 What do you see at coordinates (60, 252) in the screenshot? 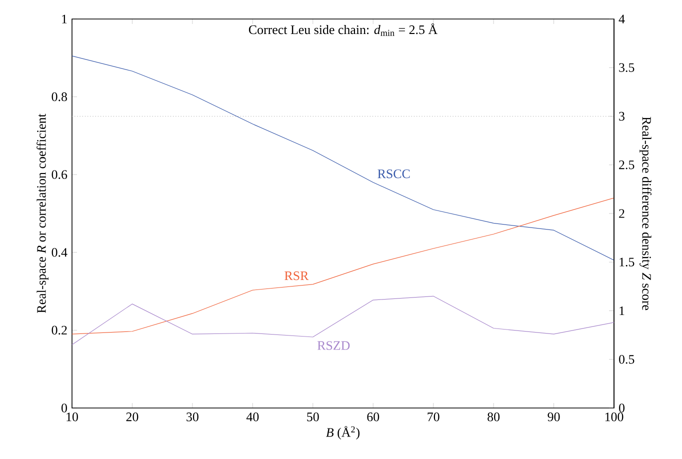
I see `y-tick-label: 0.4` at bounding box center [60, 252].